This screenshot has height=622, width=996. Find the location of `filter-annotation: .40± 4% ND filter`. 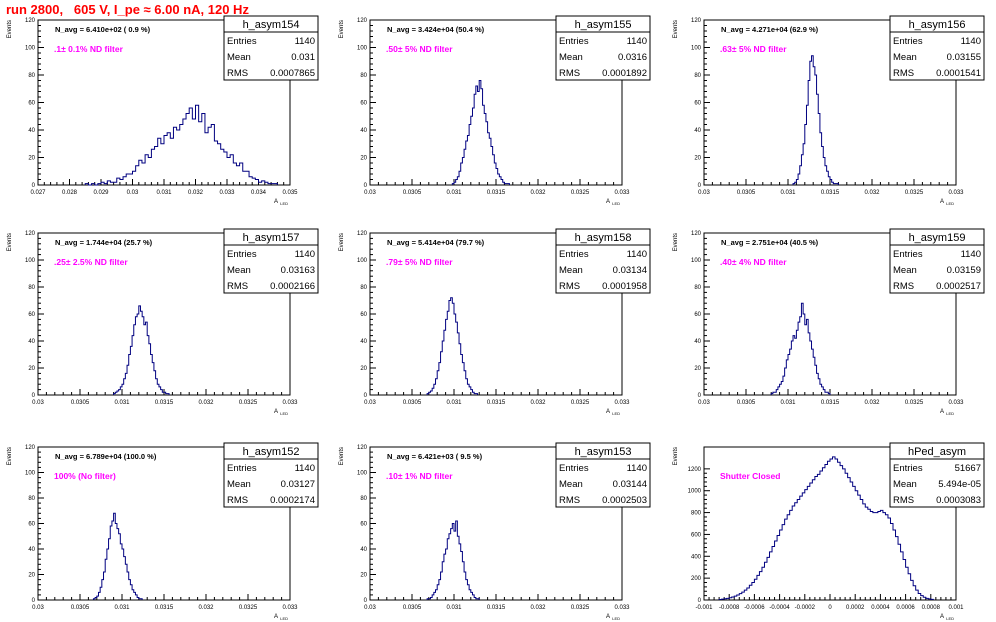

filter-annotation: .40± 4% ND filter is located at coordinates (753, 262).